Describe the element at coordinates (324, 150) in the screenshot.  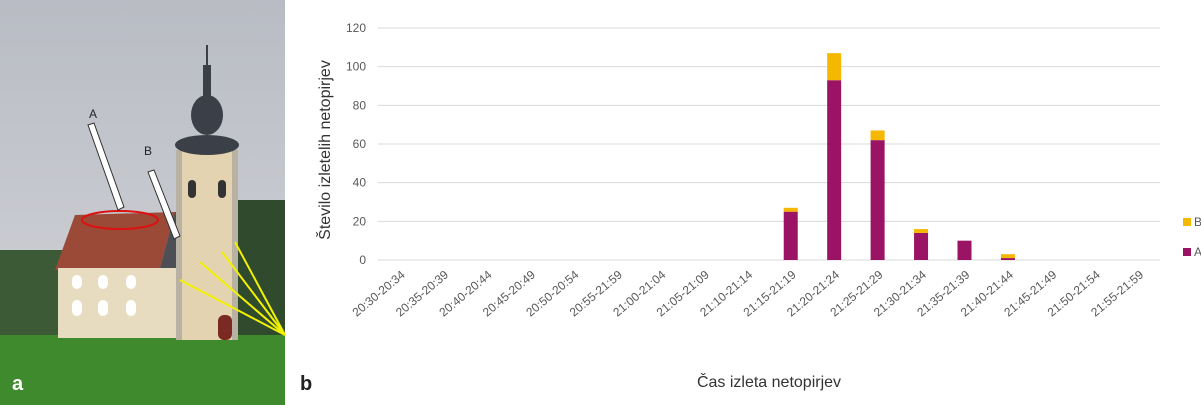
I see `y-axis-title: Število izletelih netopirjev` at that location.